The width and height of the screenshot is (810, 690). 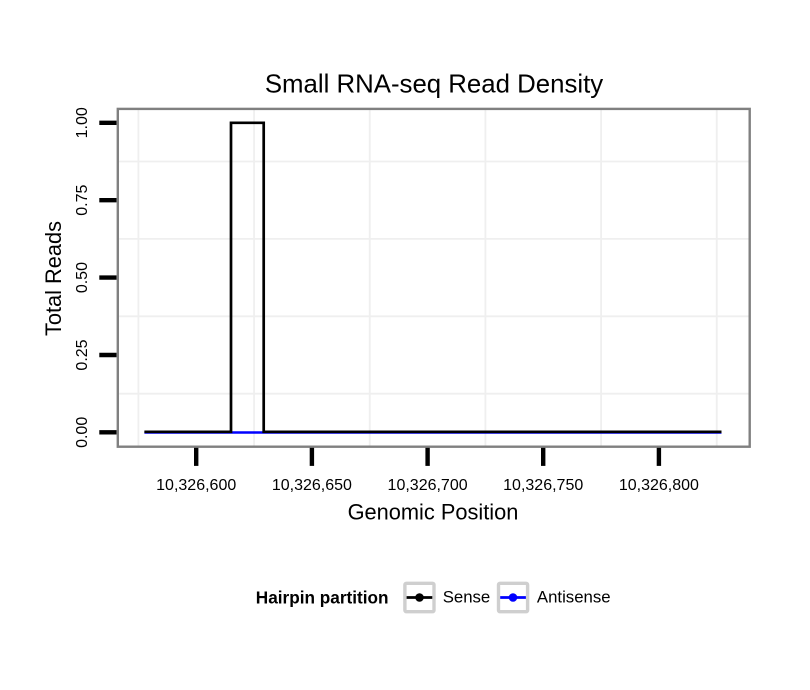 What do you see at coordinates (82, 200) in the screenshot?
I see `svg-text: 0.75` at bounding box center [82, 200].